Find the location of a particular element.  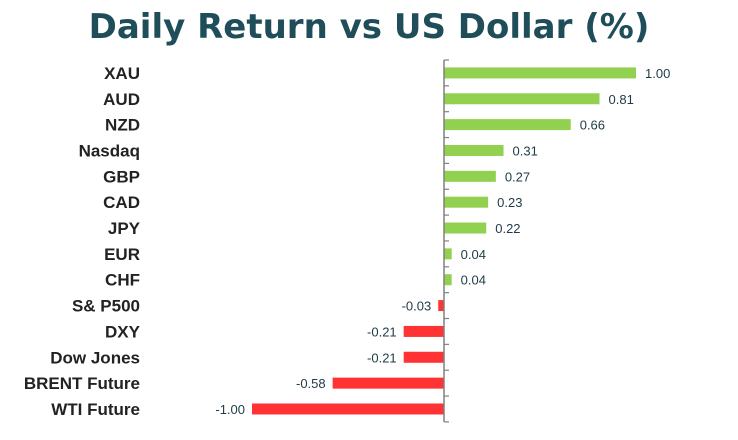

data-label: 0.81 is located at coordinates (621, 99).